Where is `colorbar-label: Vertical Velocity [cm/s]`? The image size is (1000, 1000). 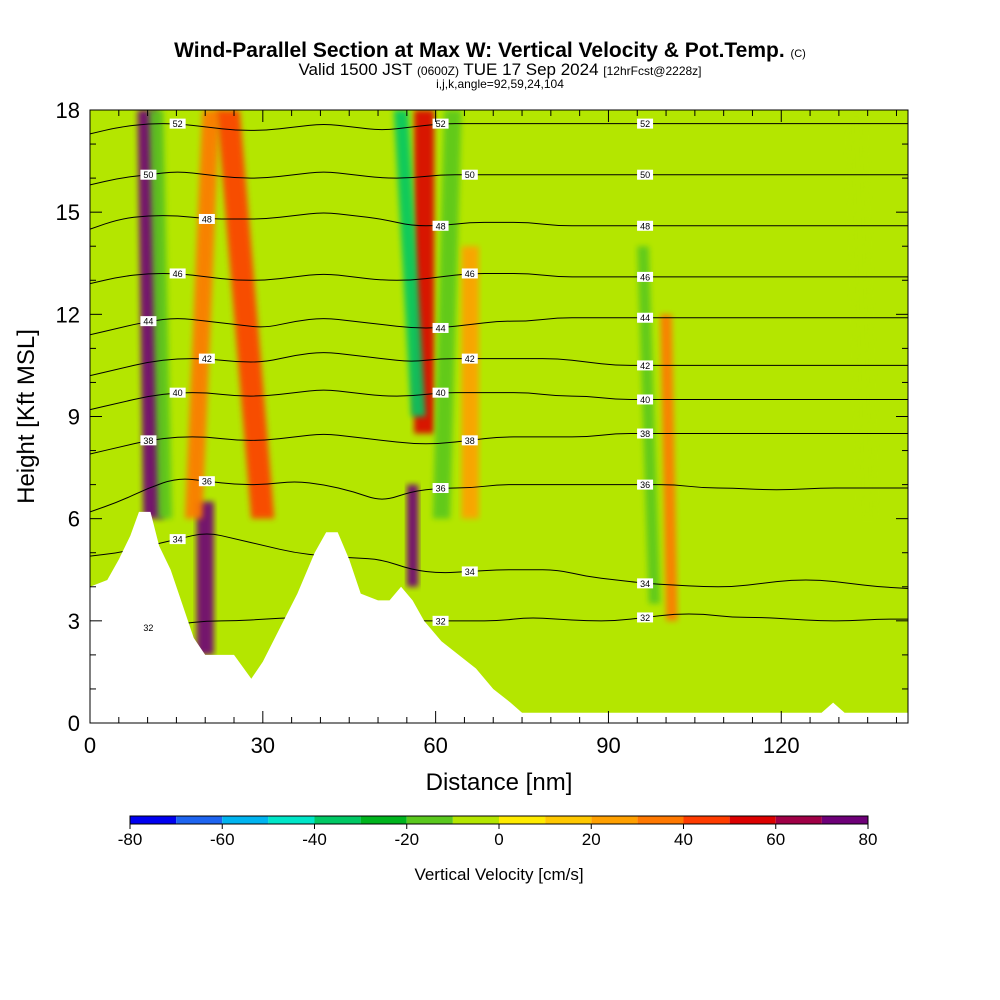 colorbar-label: Vertical Velocity [cm/s] is located at coordinates (498, 874).